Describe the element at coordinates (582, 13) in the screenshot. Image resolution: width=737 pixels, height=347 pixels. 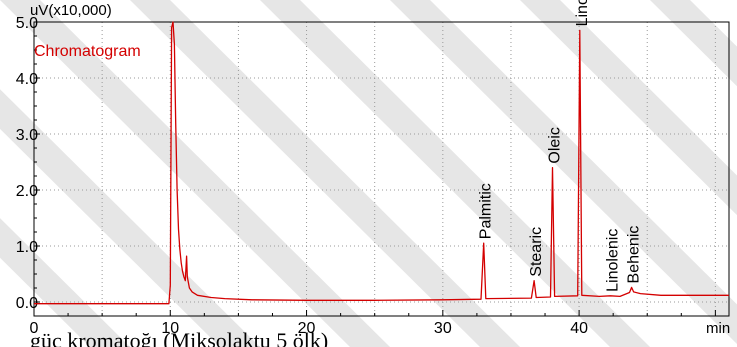
I see `peak-label: Linoleic` at that location.